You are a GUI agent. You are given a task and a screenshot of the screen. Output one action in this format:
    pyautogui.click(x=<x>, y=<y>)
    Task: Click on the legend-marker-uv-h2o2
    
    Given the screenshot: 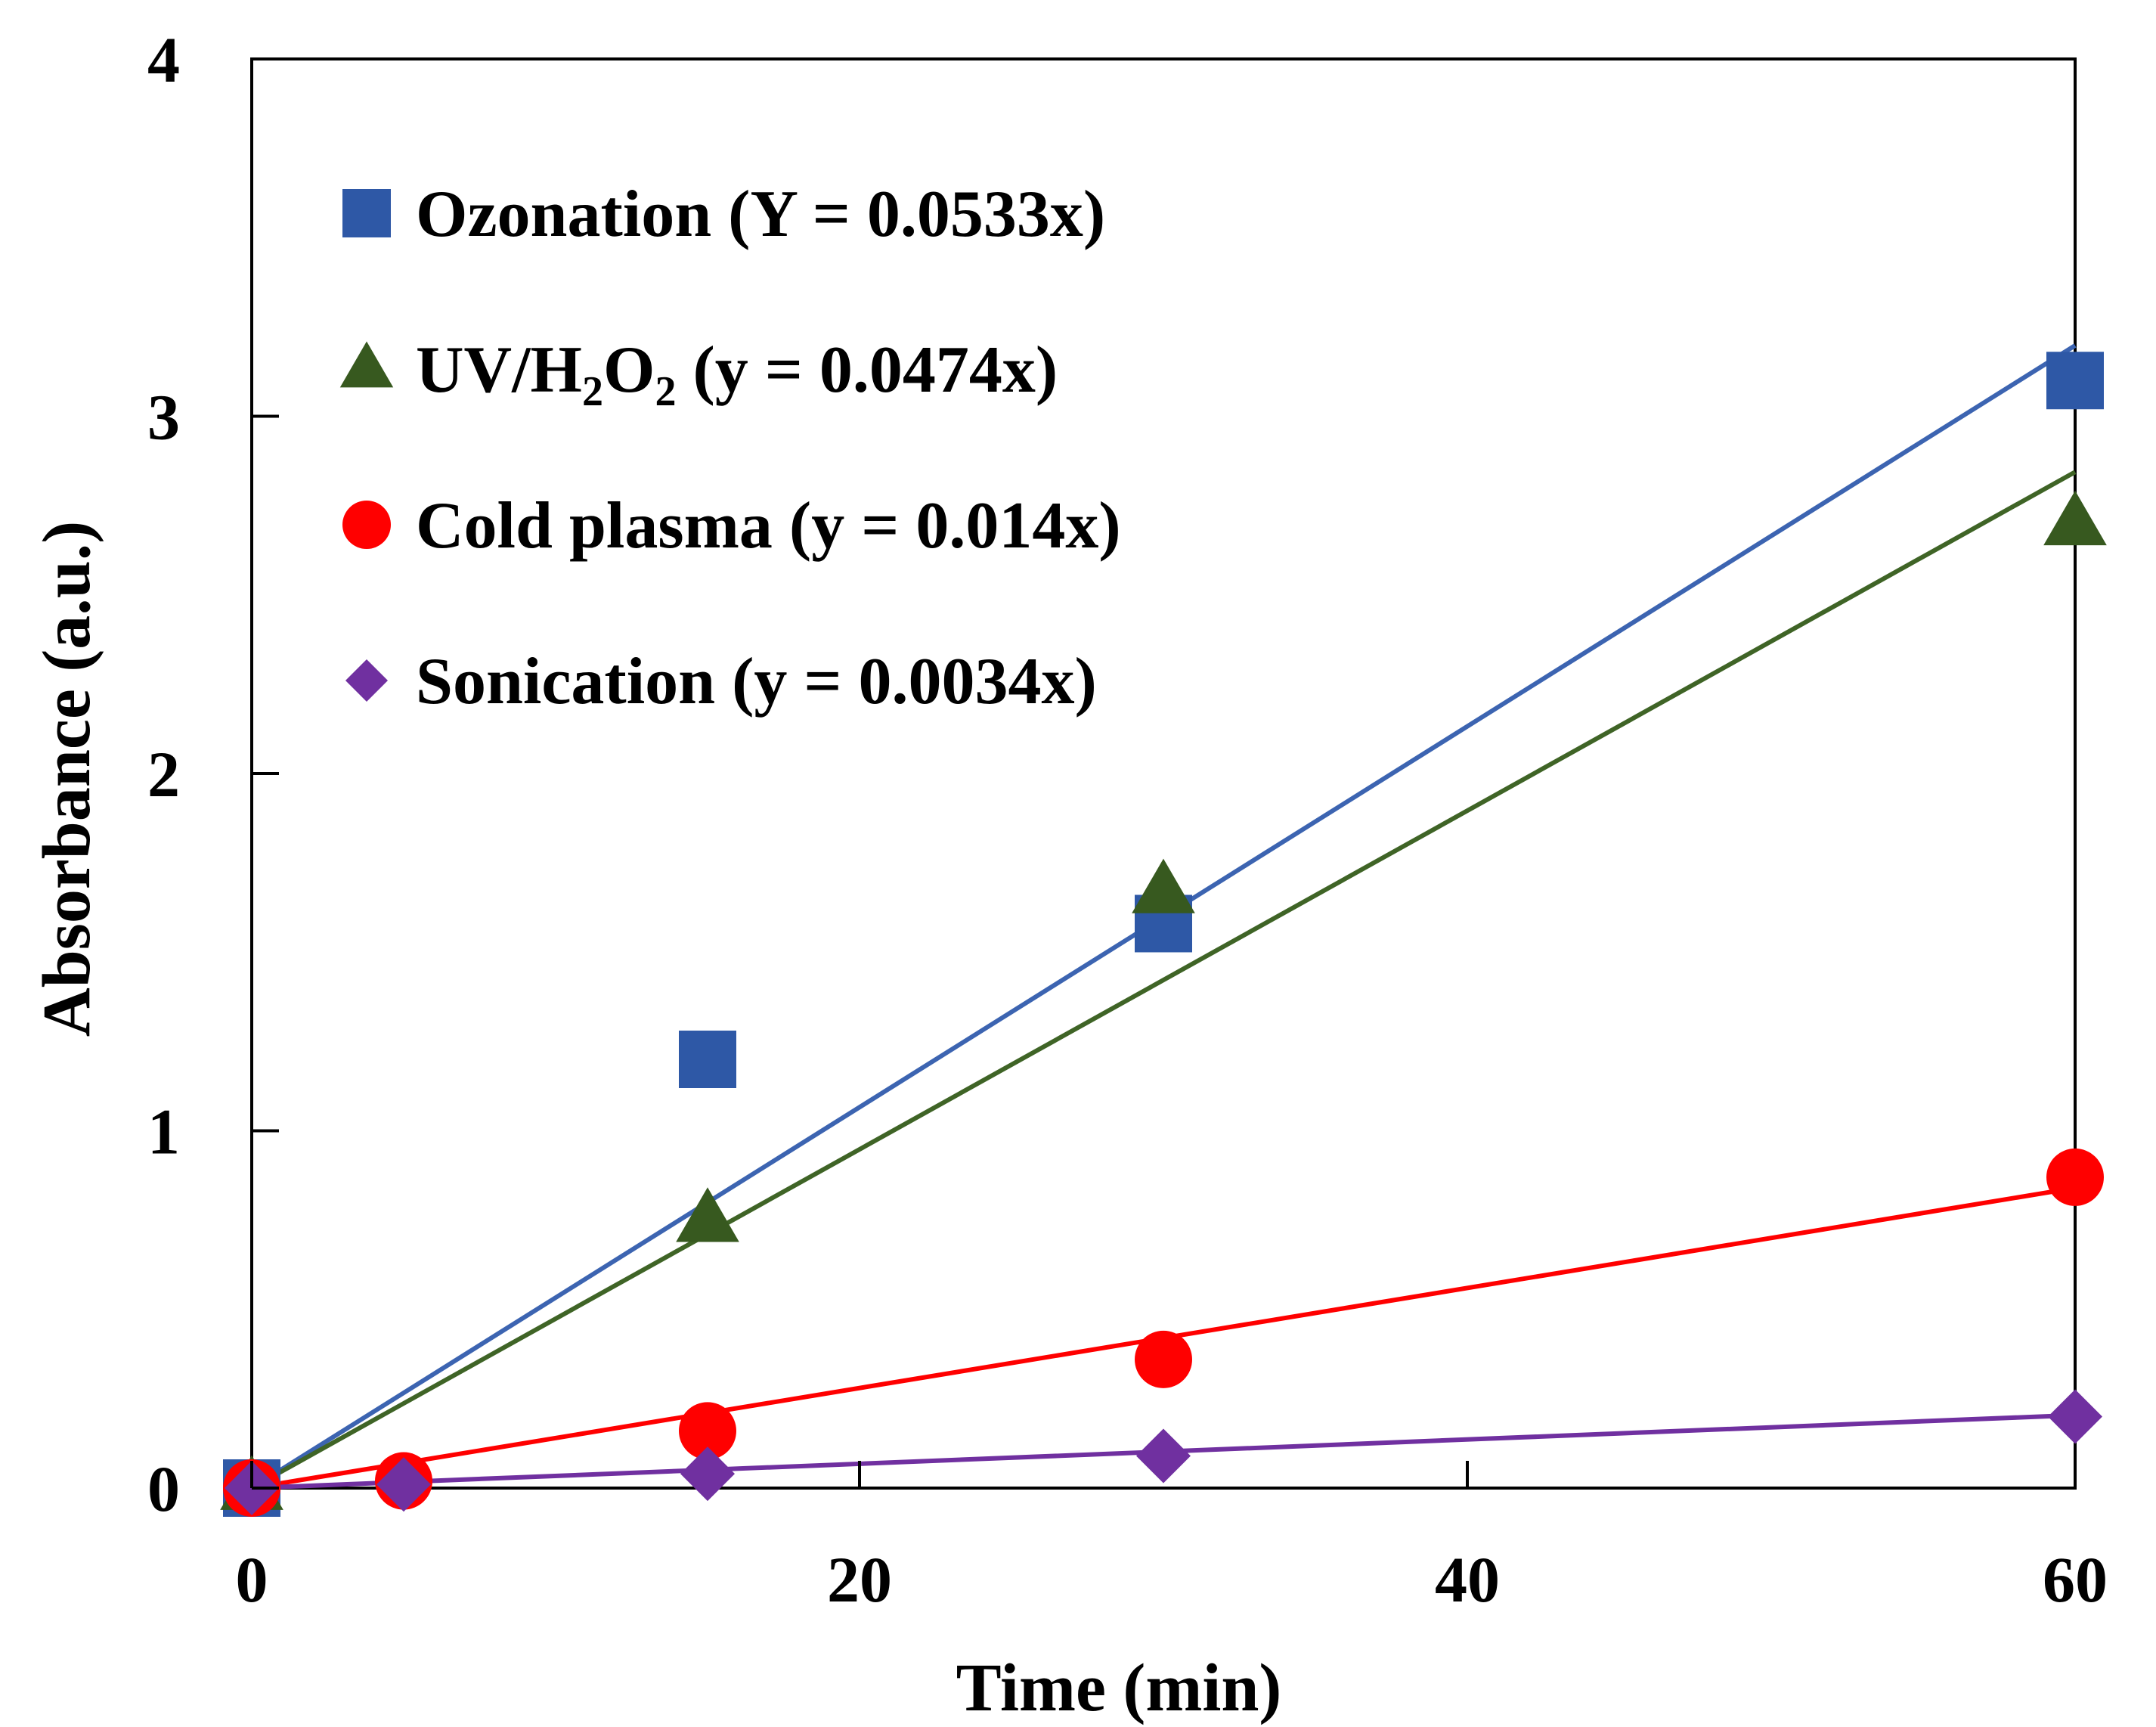 What is the action you would take?
    pyautogui.click(x=366, y=364)
    